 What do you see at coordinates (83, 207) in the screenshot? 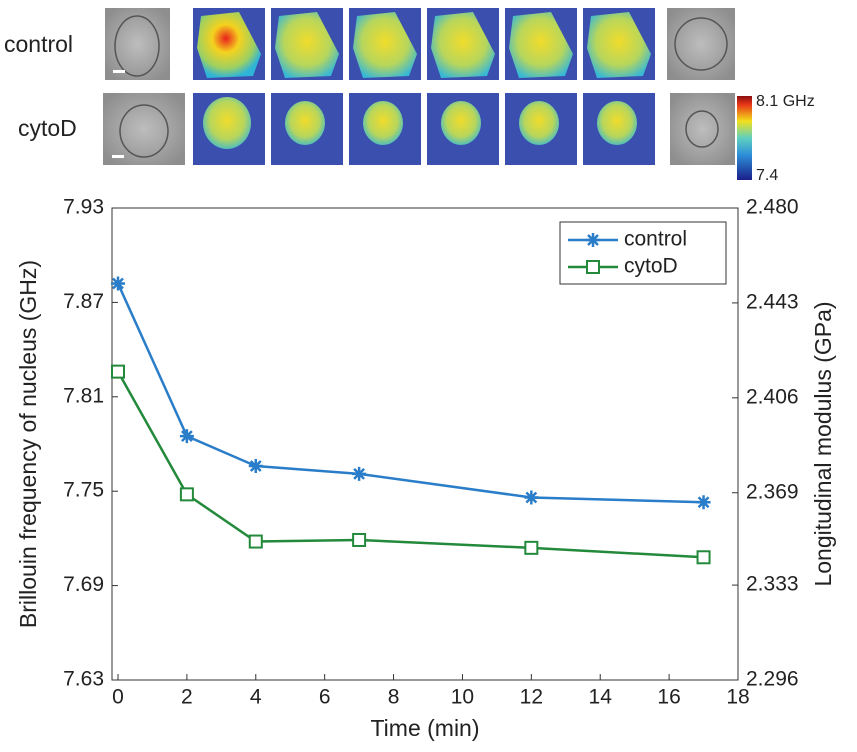
I see `y-tick-label: 7.93` at bounding box center [83, 207].